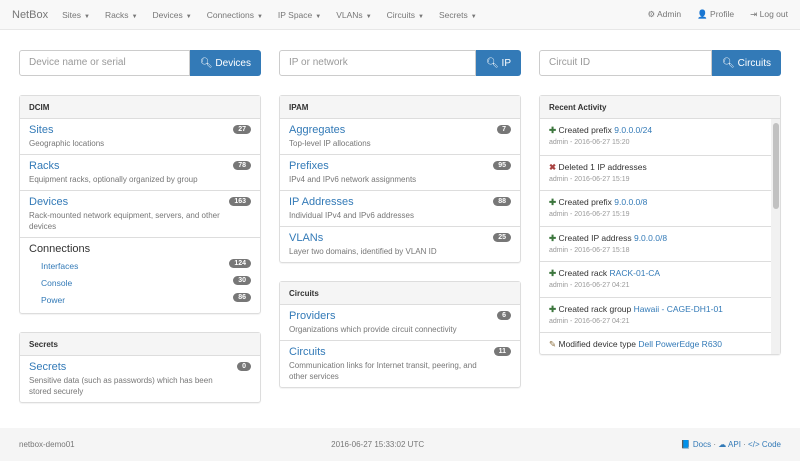 The height and width of the screenshot is (461, 800). What do you see at coordinates (351, 215) in the screenshot?
I see `item-description: Individual IPv4 and IPv6 addresses` at bounding box center [351, 215].